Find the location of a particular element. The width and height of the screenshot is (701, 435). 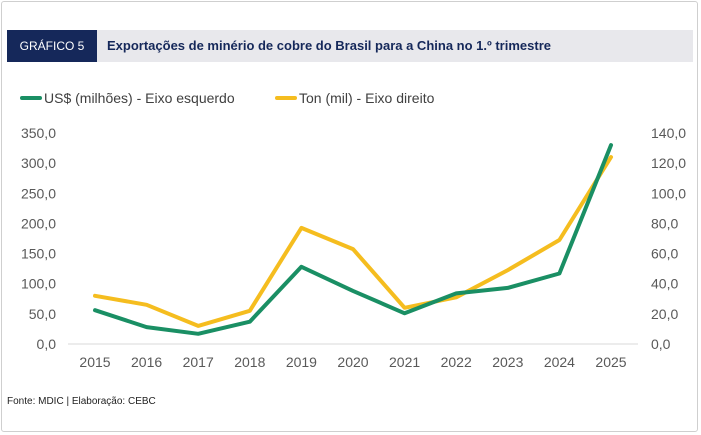

legend-swatch-usd is located at coordinates (31, 98).